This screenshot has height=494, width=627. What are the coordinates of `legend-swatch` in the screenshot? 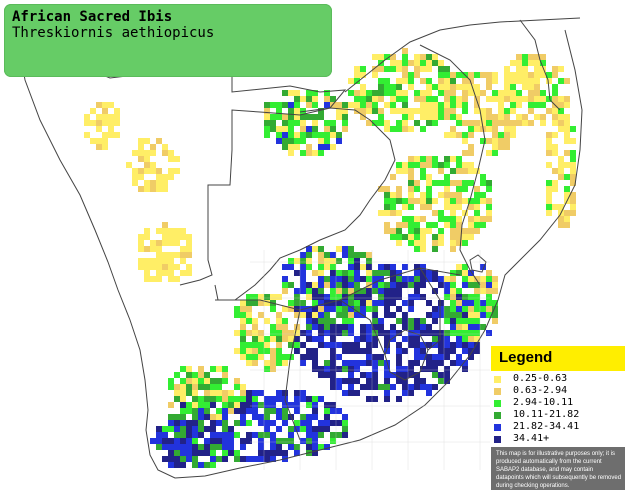 It's located at (497, 427).